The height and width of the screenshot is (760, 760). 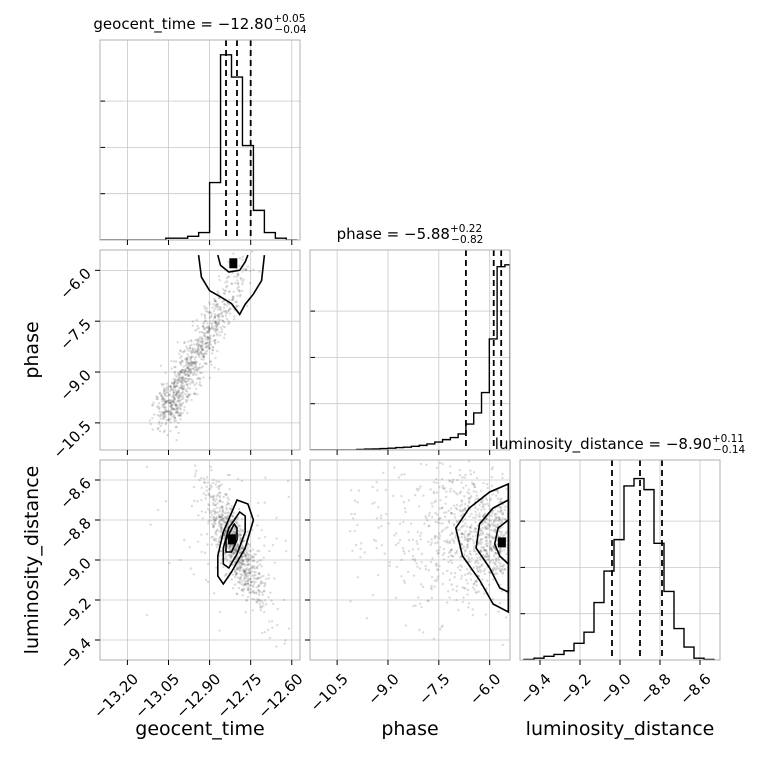 I want to click on density-peak, so click(x=501, y=542).